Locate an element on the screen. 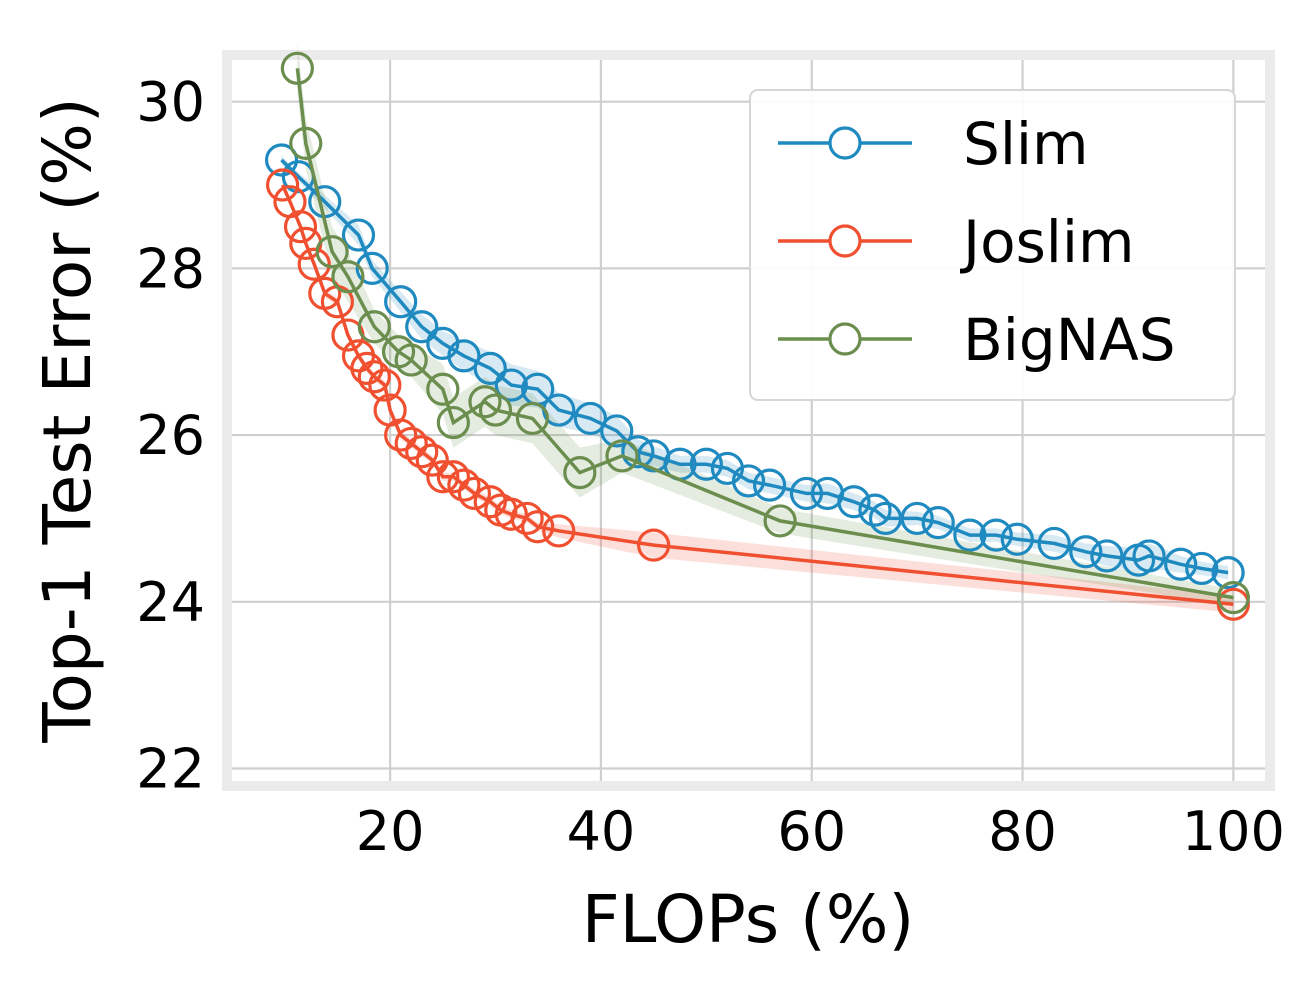 This screenshot has height=988, width=1309. legend: Slim Joslim BigNAS is located at coordinates (992, 245).